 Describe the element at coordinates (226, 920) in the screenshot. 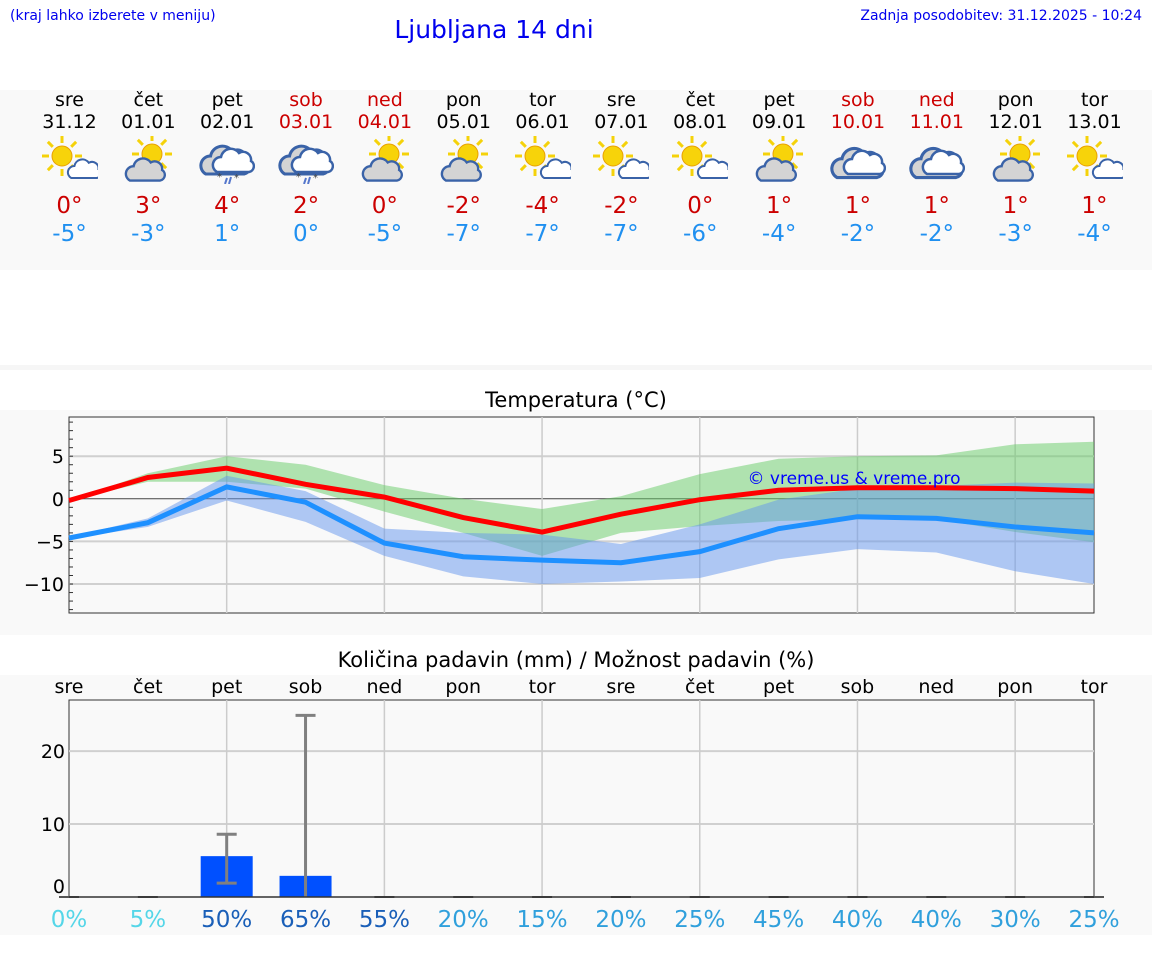

I see `precip-probability: 50%` at that location.